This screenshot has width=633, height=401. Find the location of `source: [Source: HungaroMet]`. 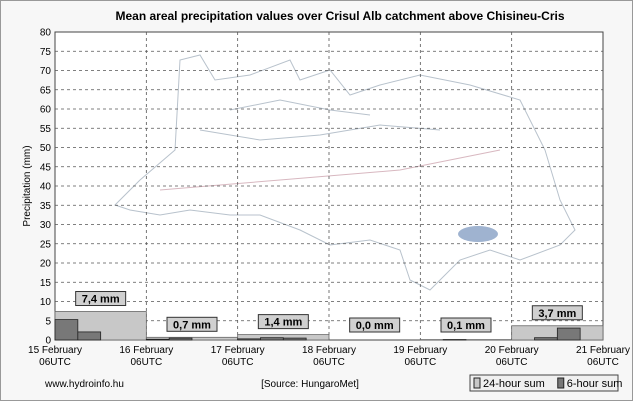

source: [Source: HungaroMet] is located at coordinates (310, 384).